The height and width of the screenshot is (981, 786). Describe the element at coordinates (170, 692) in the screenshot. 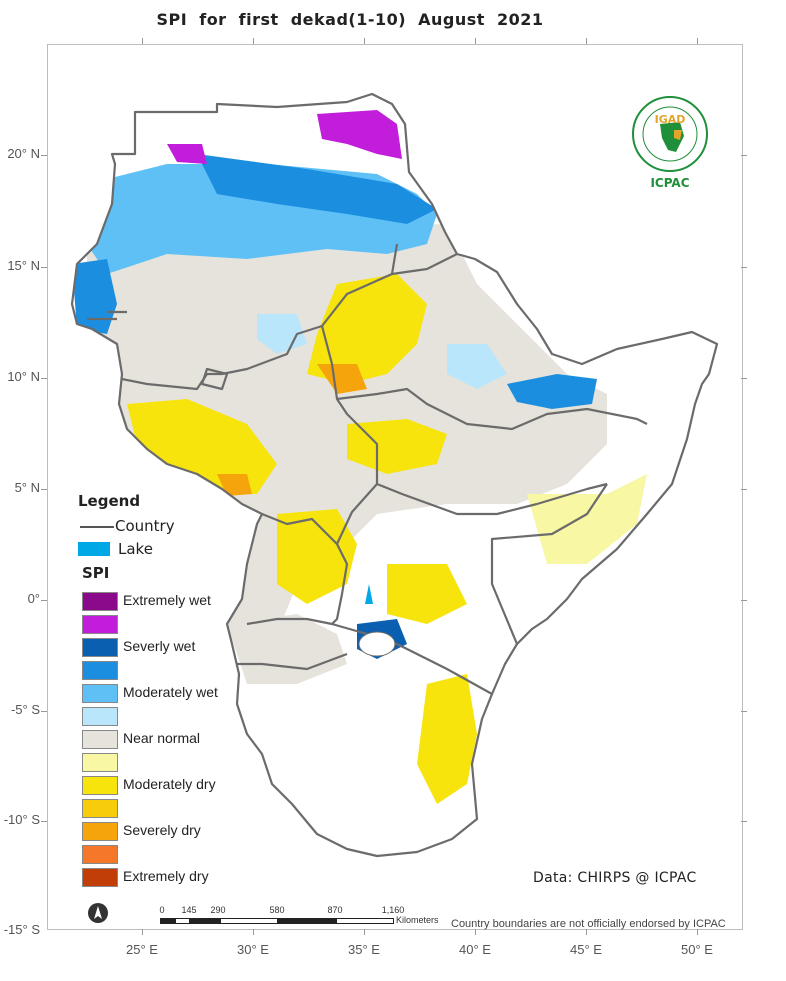

I see `class-label: Moderately wet` at that location.